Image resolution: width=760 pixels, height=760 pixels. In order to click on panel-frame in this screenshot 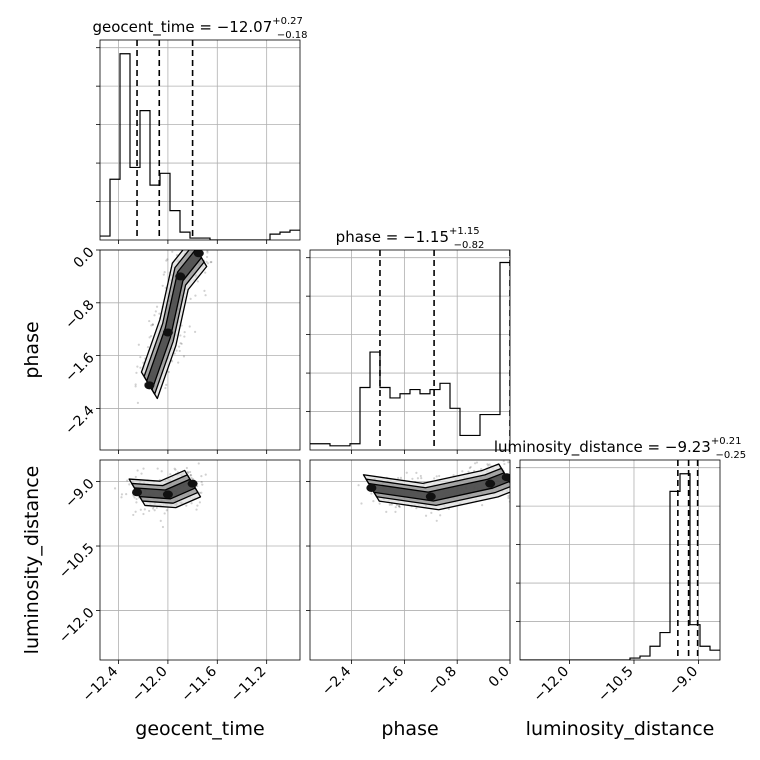, I will do `click(200, 350)`.